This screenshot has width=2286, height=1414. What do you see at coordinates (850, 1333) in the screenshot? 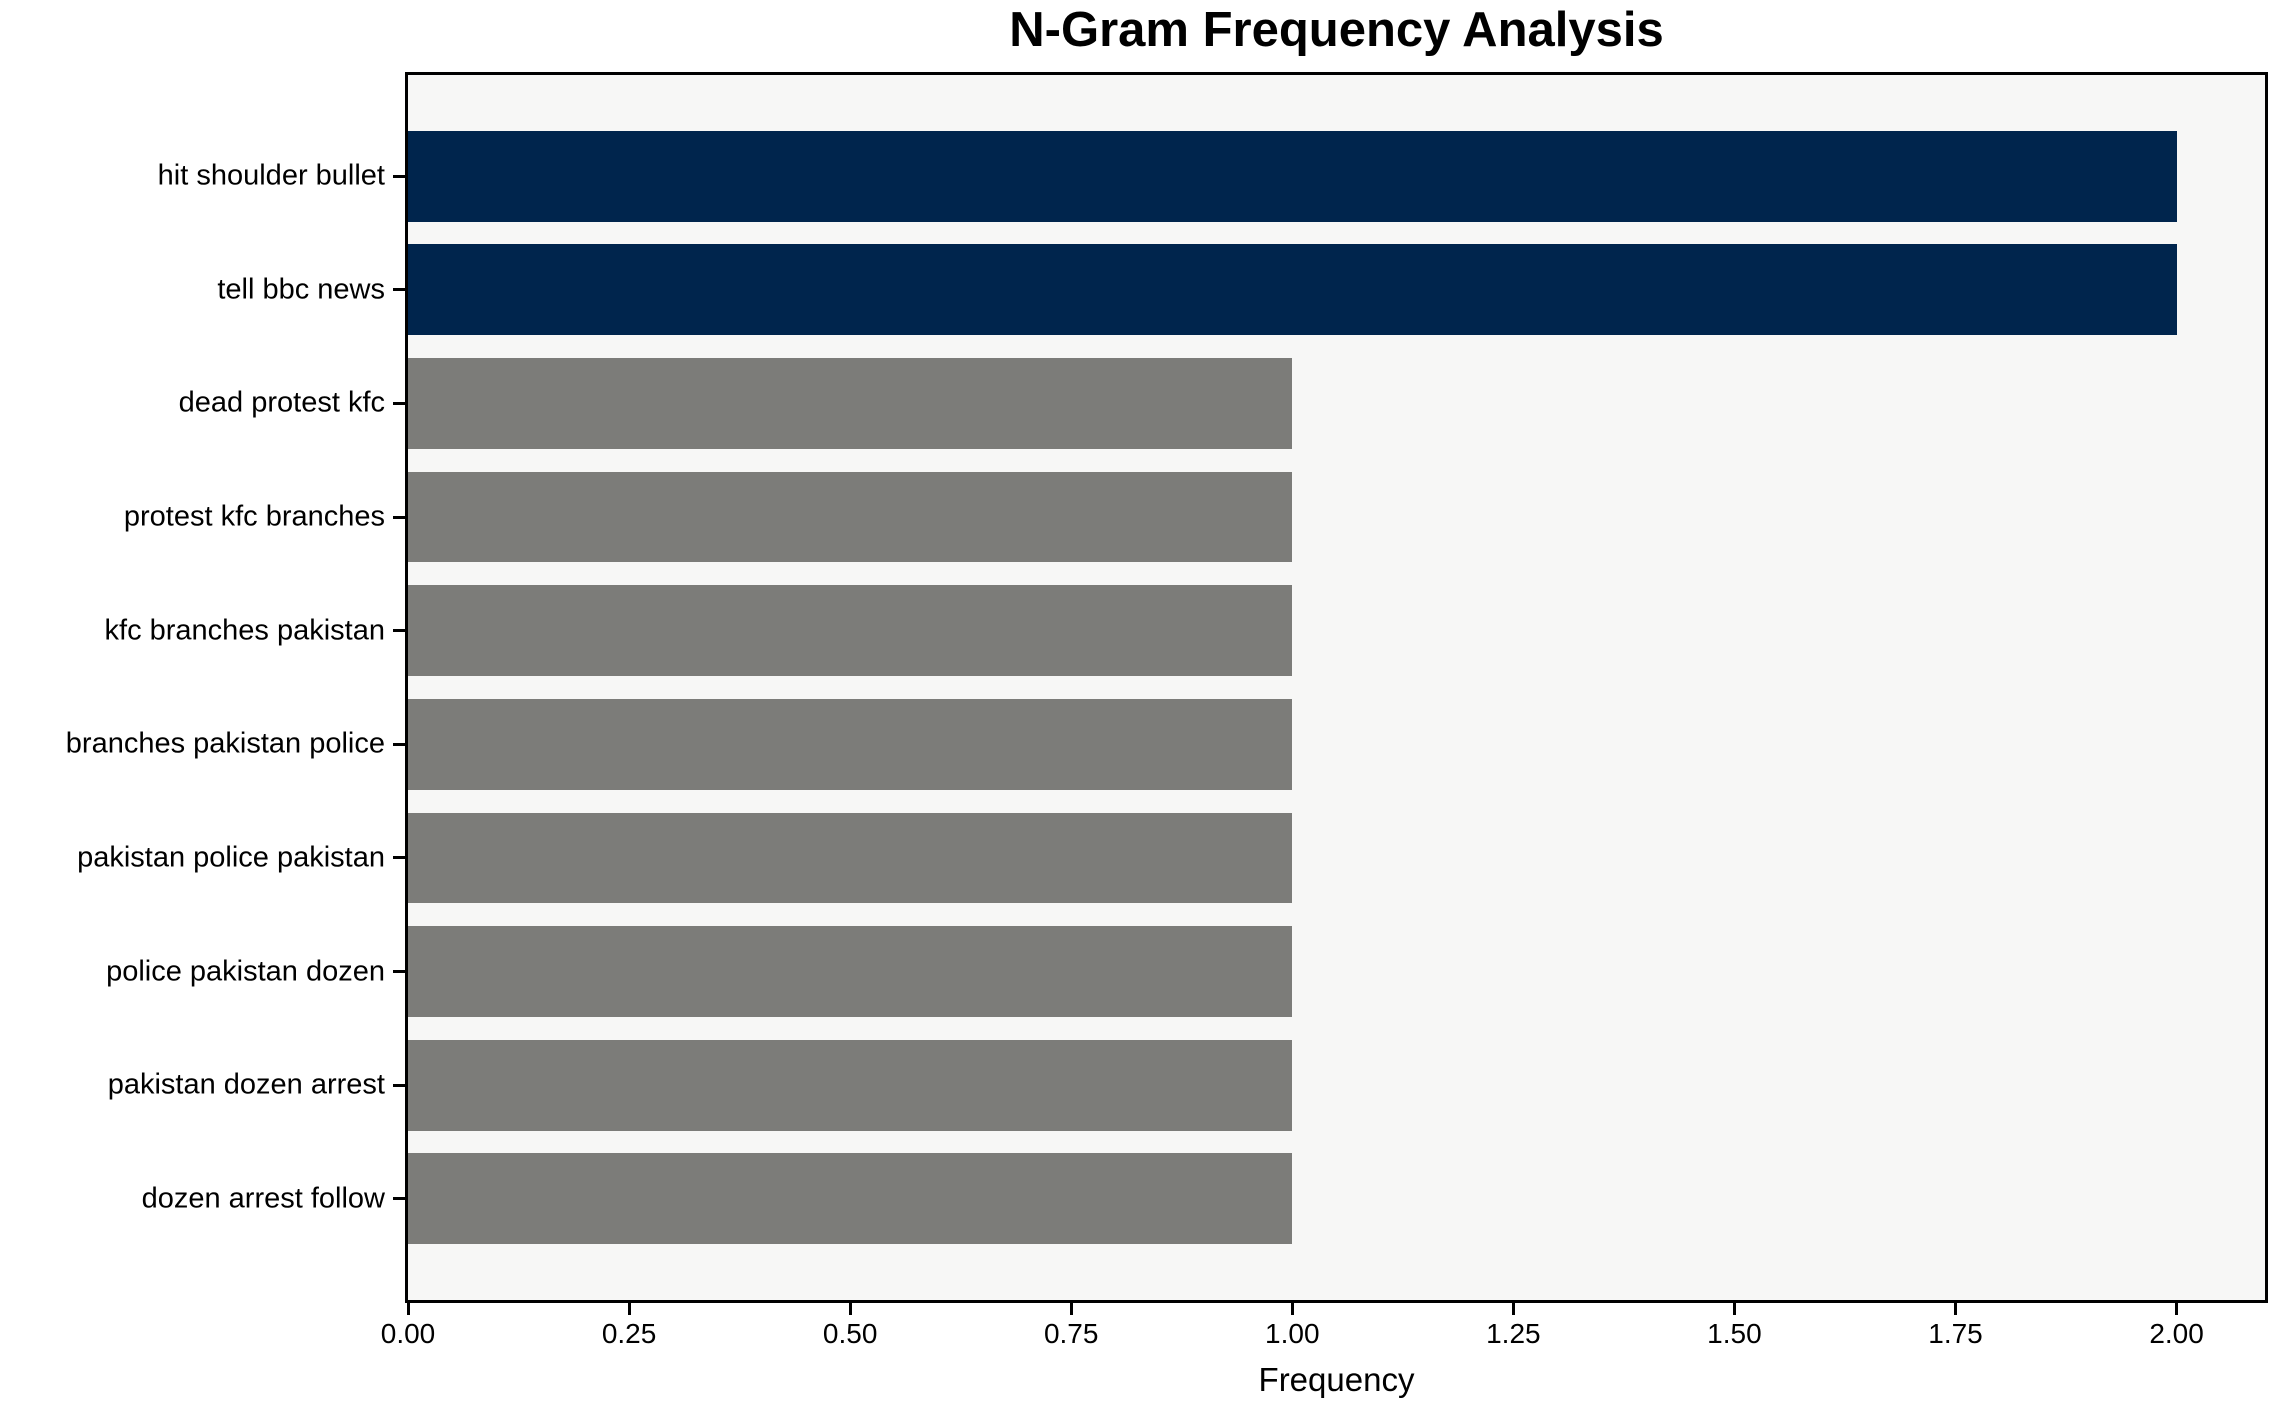
I see `x-tick-label: 0.50` at bounding box center [850, 1333].